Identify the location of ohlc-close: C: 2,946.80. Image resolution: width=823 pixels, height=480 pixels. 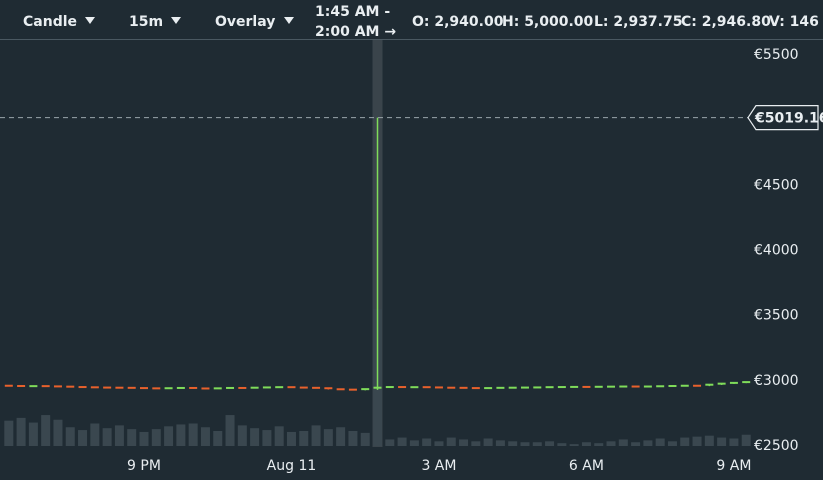
(726, 22).